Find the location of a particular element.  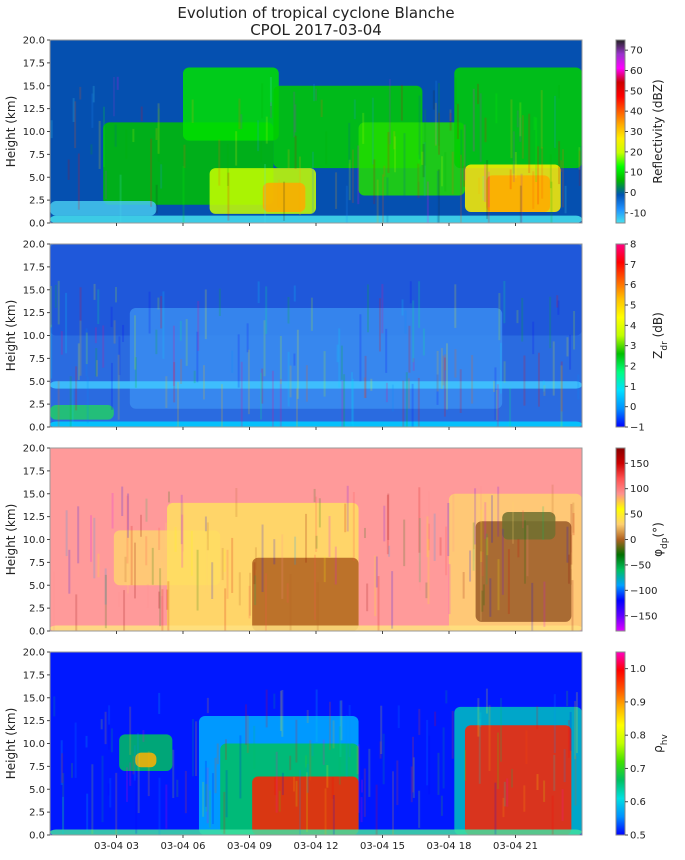

colorbar-label: Zdr (dB) is located at coordinates (660, 335).